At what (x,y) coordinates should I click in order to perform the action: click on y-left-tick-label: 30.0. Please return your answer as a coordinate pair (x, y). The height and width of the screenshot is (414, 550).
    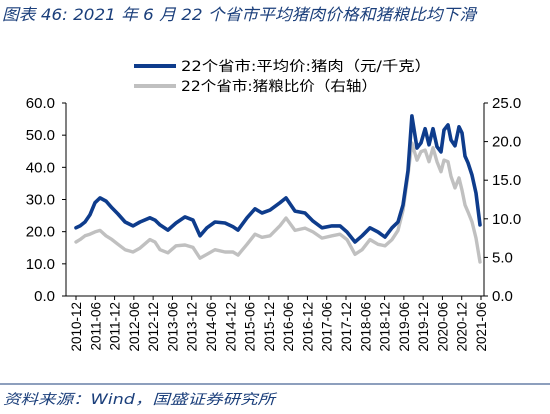
    Looking at the image, I should click on (40, 200).